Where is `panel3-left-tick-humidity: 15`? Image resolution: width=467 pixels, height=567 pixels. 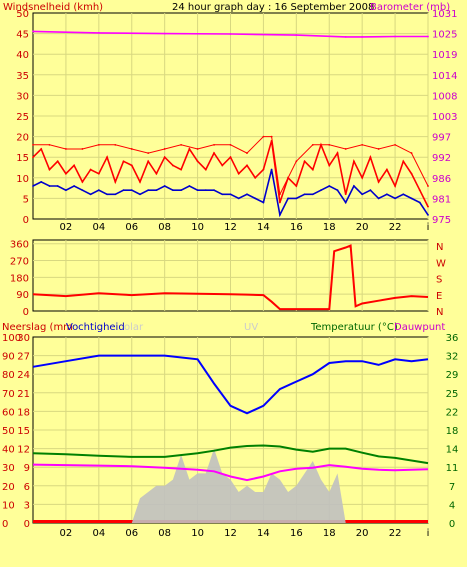 panel3-left-tick-humidity: 15 is located at coordinates (23, 431).